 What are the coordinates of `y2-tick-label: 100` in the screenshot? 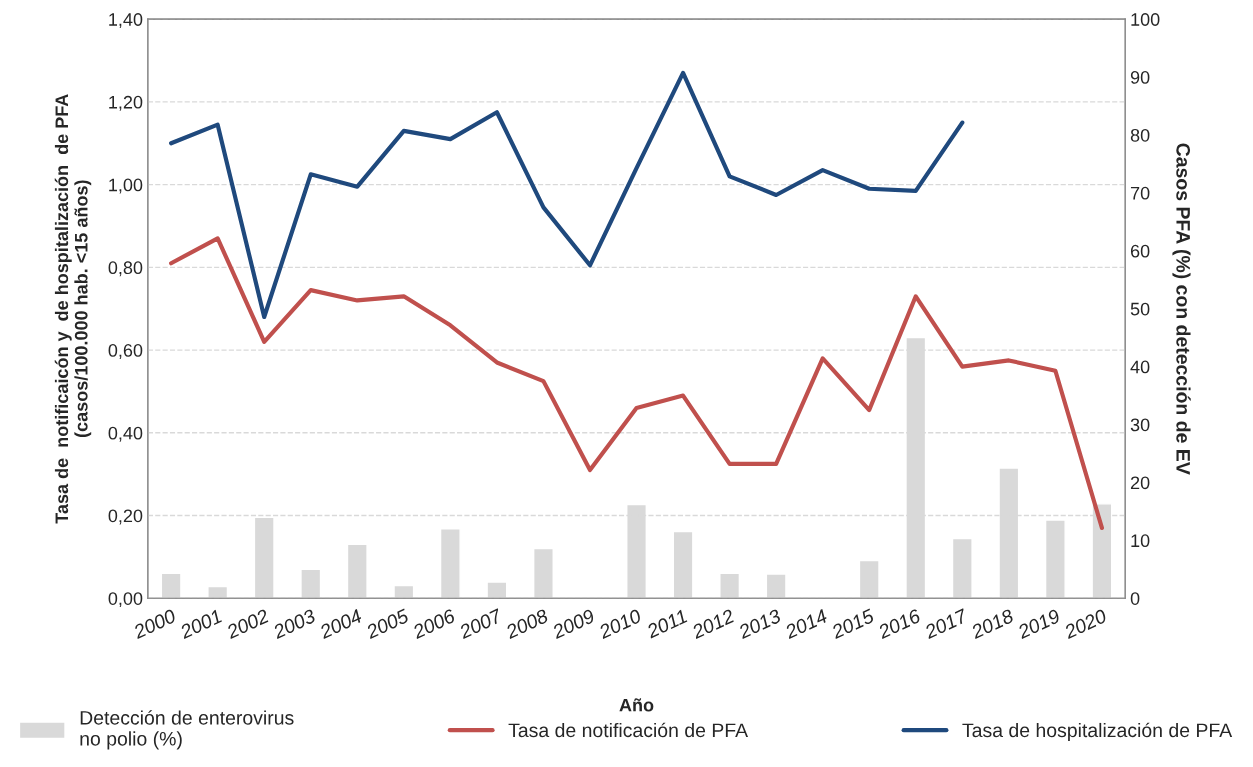 It's located at (1145, 19).